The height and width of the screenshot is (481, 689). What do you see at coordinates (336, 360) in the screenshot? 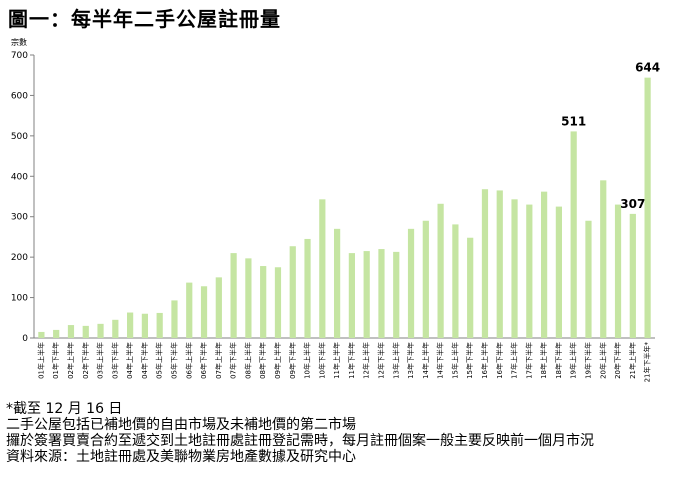
I see `x-tick-label: 11年上半年` at bounding box center [336, 360].